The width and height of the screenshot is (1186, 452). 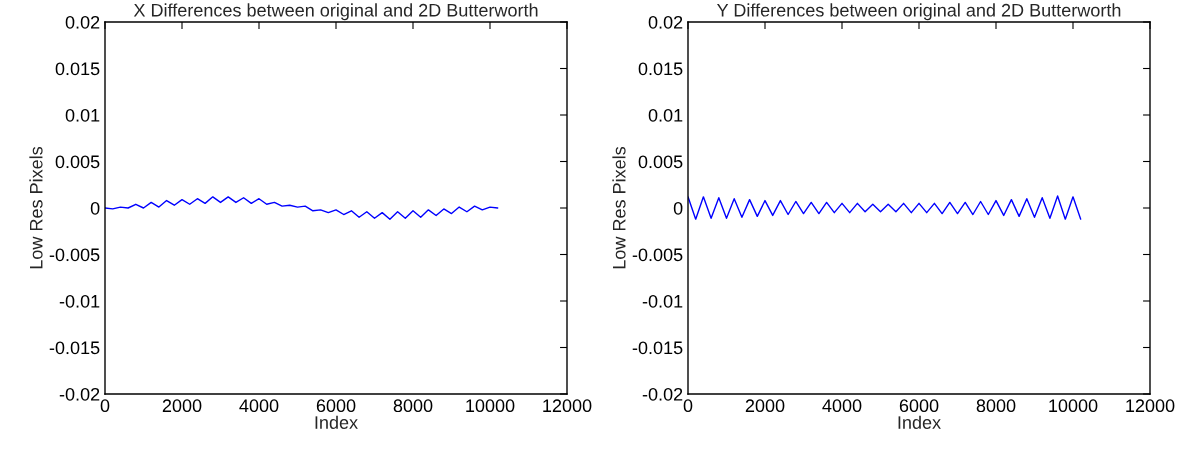 I want to click on chart-title: X Differences between original and 2D Butterworth, so click(x=335, y=12).